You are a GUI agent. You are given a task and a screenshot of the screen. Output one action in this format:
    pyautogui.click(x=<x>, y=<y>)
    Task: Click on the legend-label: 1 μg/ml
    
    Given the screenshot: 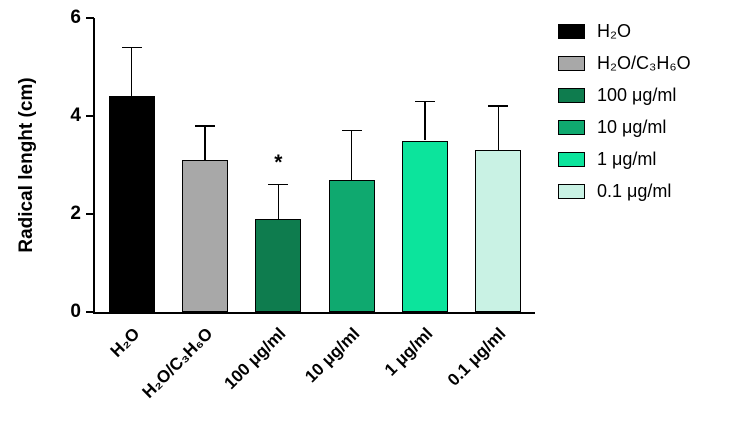 What is the action you would take?
    pyautogui.click(x=627, y=159)
    